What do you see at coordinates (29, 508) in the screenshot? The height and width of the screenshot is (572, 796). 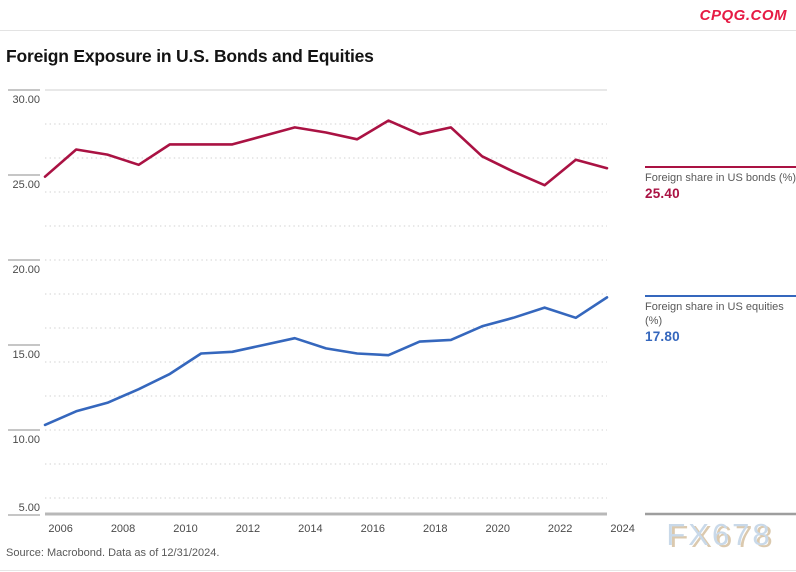 I see `y-tick-label-5: 5.00` at bounding box center [29, 508].